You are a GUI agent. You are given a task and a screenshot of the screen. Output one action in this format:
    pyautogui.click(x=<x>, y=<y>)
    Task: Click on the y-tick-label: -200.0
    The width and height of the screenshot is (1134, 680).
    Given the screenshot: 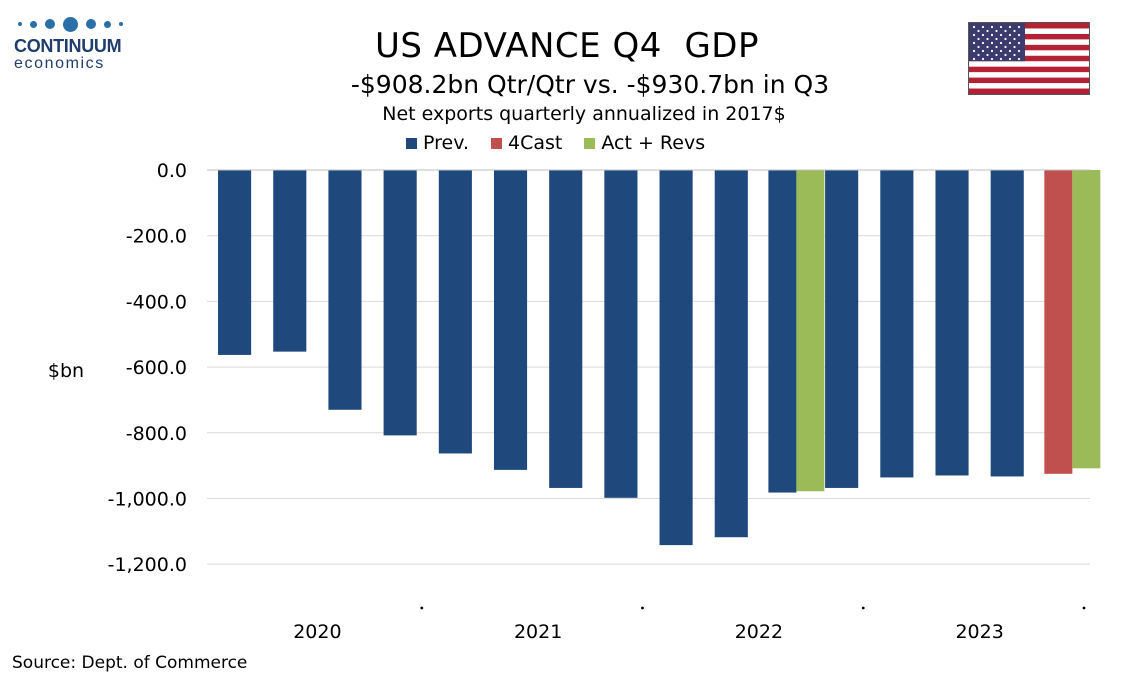 What is the action you would take?
    pyautogui.click(x=156, y=237)
    